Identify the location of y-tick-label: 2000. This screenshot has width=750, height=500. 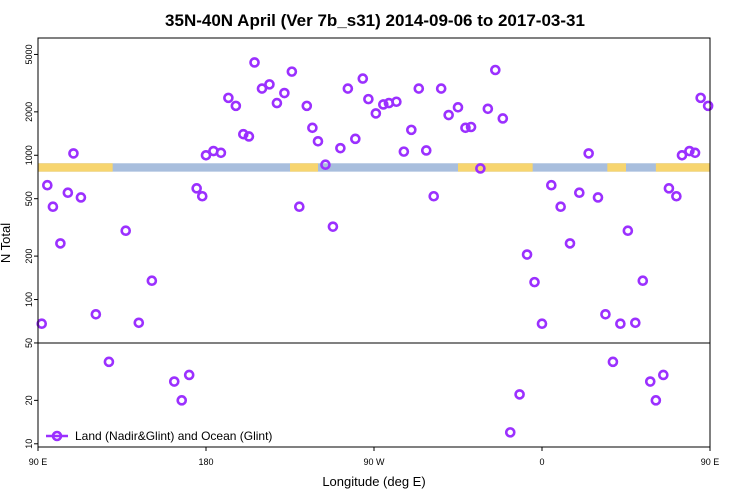
(29, 112).